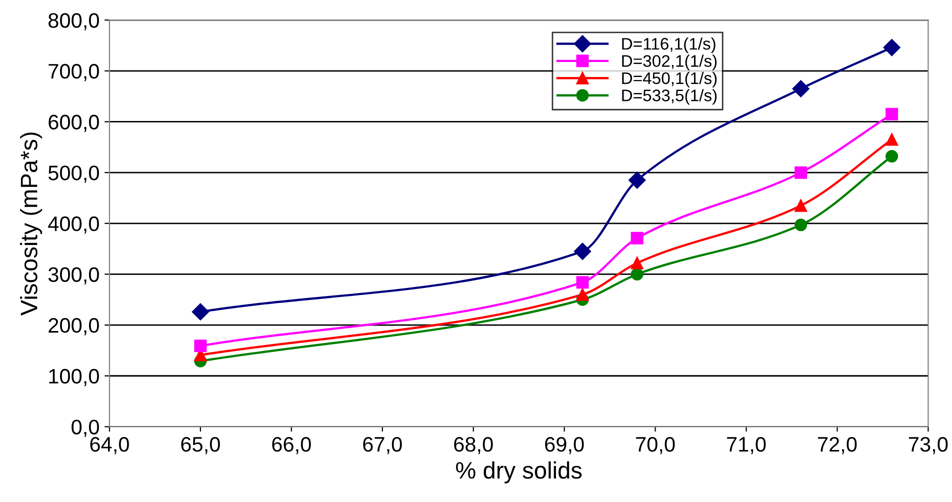 The image size is (952, 502). I want to click on legend-label: D=533,5(1/s), so click(669, 97).